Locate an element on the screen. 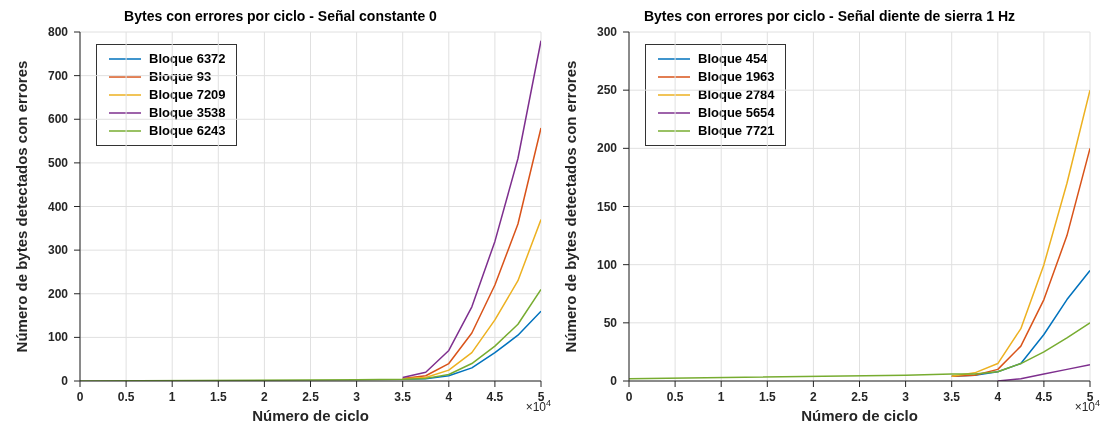  legend-label: Bloque 93 is located at coordinates (180, 77).